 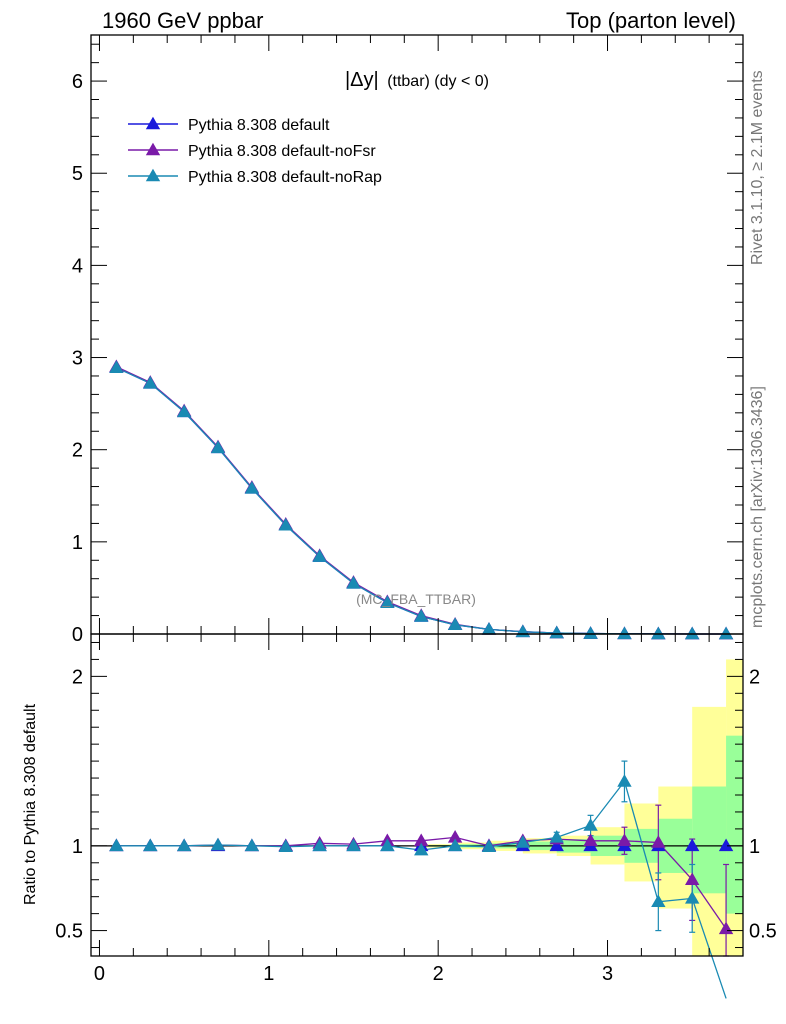 What do you see at coordinates (607, 974) in the screenshot?
I see `ratio-x-tick-label: 3` at bounding box center [607, 974].